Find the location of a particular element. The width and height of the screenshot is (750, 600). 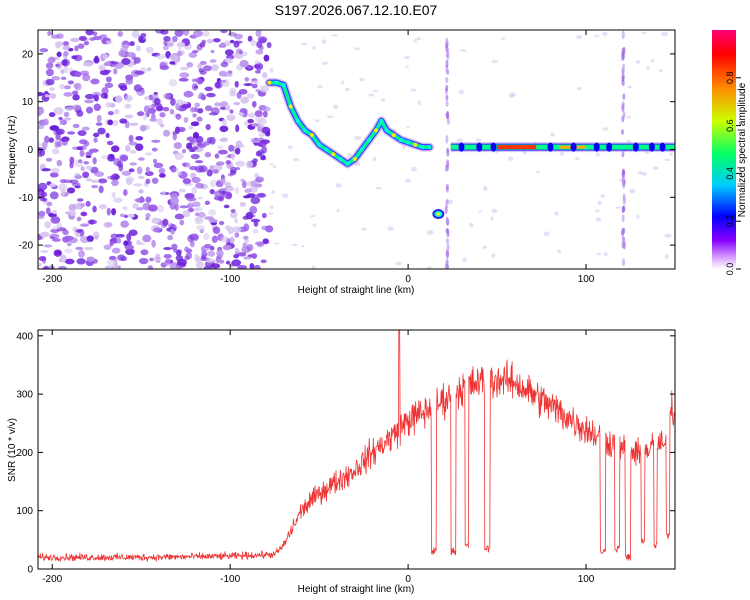

snr-xtick-label: 100 is located at coordinates (586, 579).